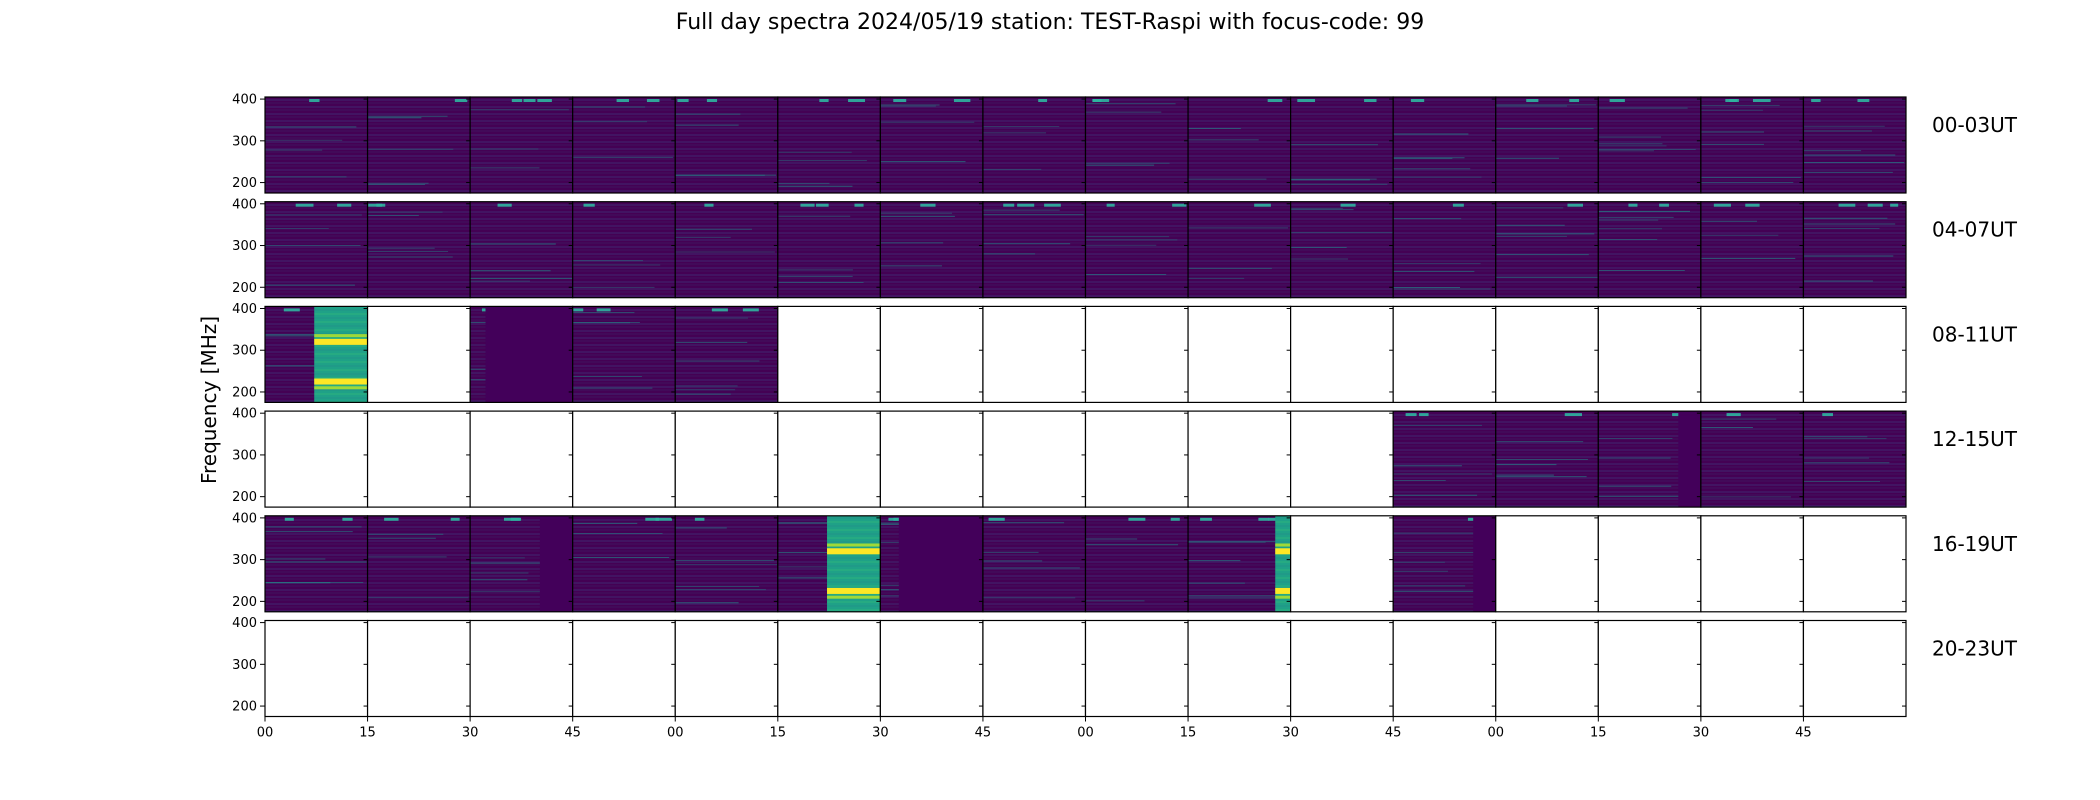 This screenshot has width=2100, height=800. What do you see at coordinates (1125, 562) in the screenshot?
I see `spectra-row-16-19UT: 200 300 400 16-19UT` at bounding box center [1125, 562].